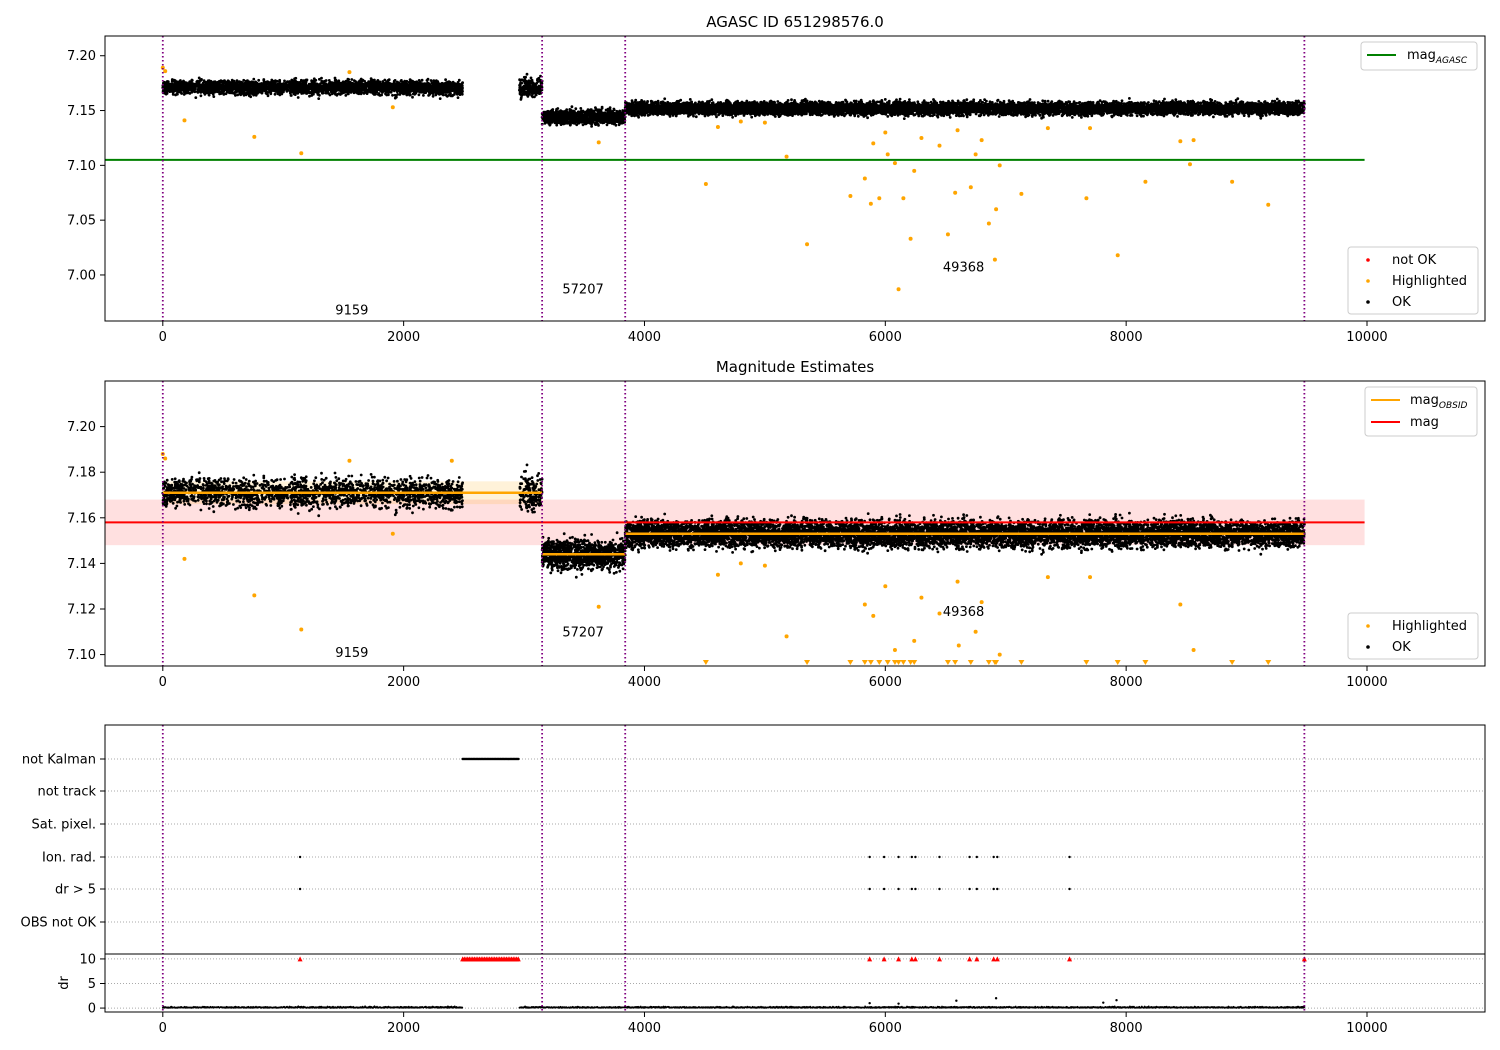 The width and height of the screenshot is (1500, 1050). I want to click on panel-2-legend-upper: magOBSID mag, so click(1421, 411).